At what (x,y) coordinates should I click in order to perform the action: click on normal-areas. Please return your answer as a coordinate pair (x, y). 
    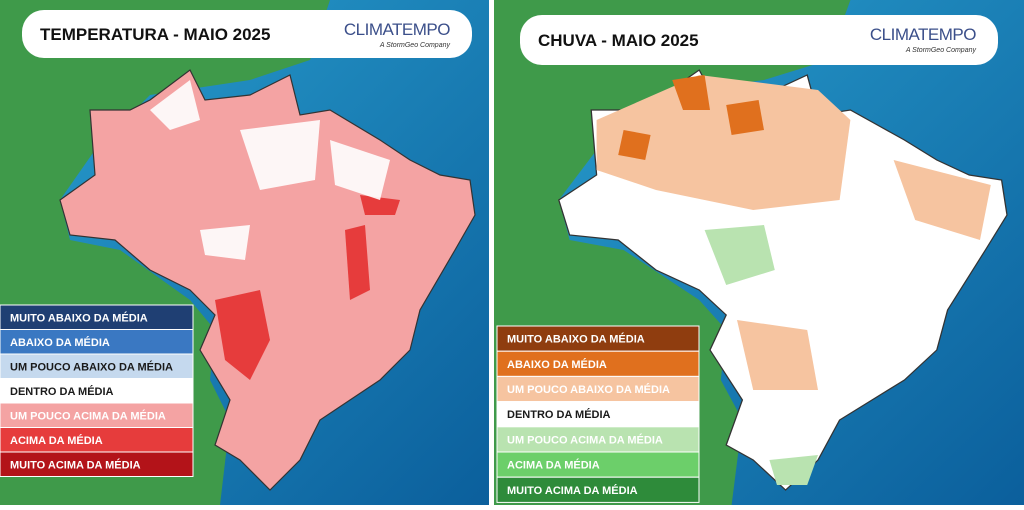
    Looking at the image, I should click on (270, 170).